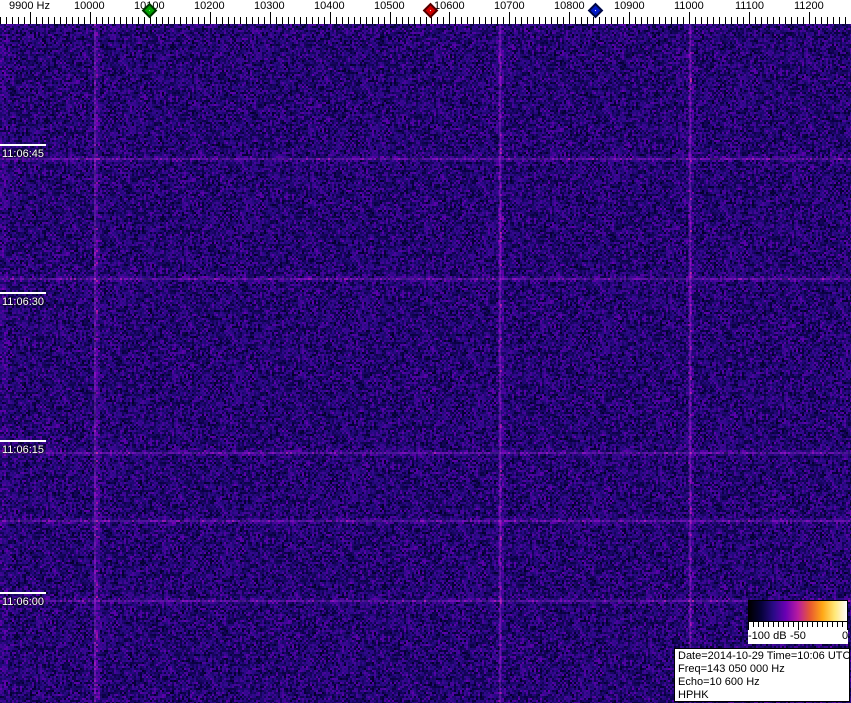 This screenshot has height=703, width=851. I want to click on freq-axis-label: 10200, so click(209, 6).